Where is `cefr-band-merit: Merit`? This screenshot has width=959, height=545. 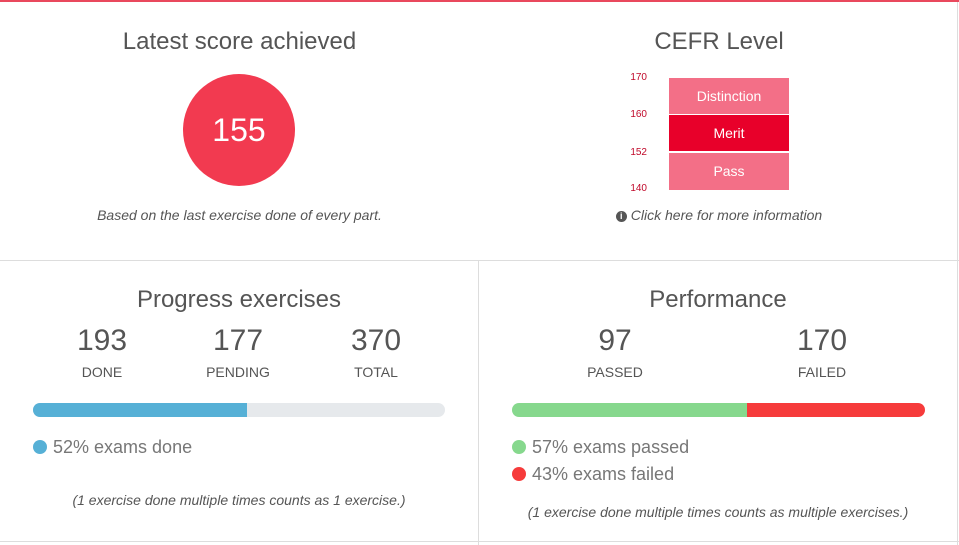 cefr-band-merit: Merit is located at coordinates (729, 133).